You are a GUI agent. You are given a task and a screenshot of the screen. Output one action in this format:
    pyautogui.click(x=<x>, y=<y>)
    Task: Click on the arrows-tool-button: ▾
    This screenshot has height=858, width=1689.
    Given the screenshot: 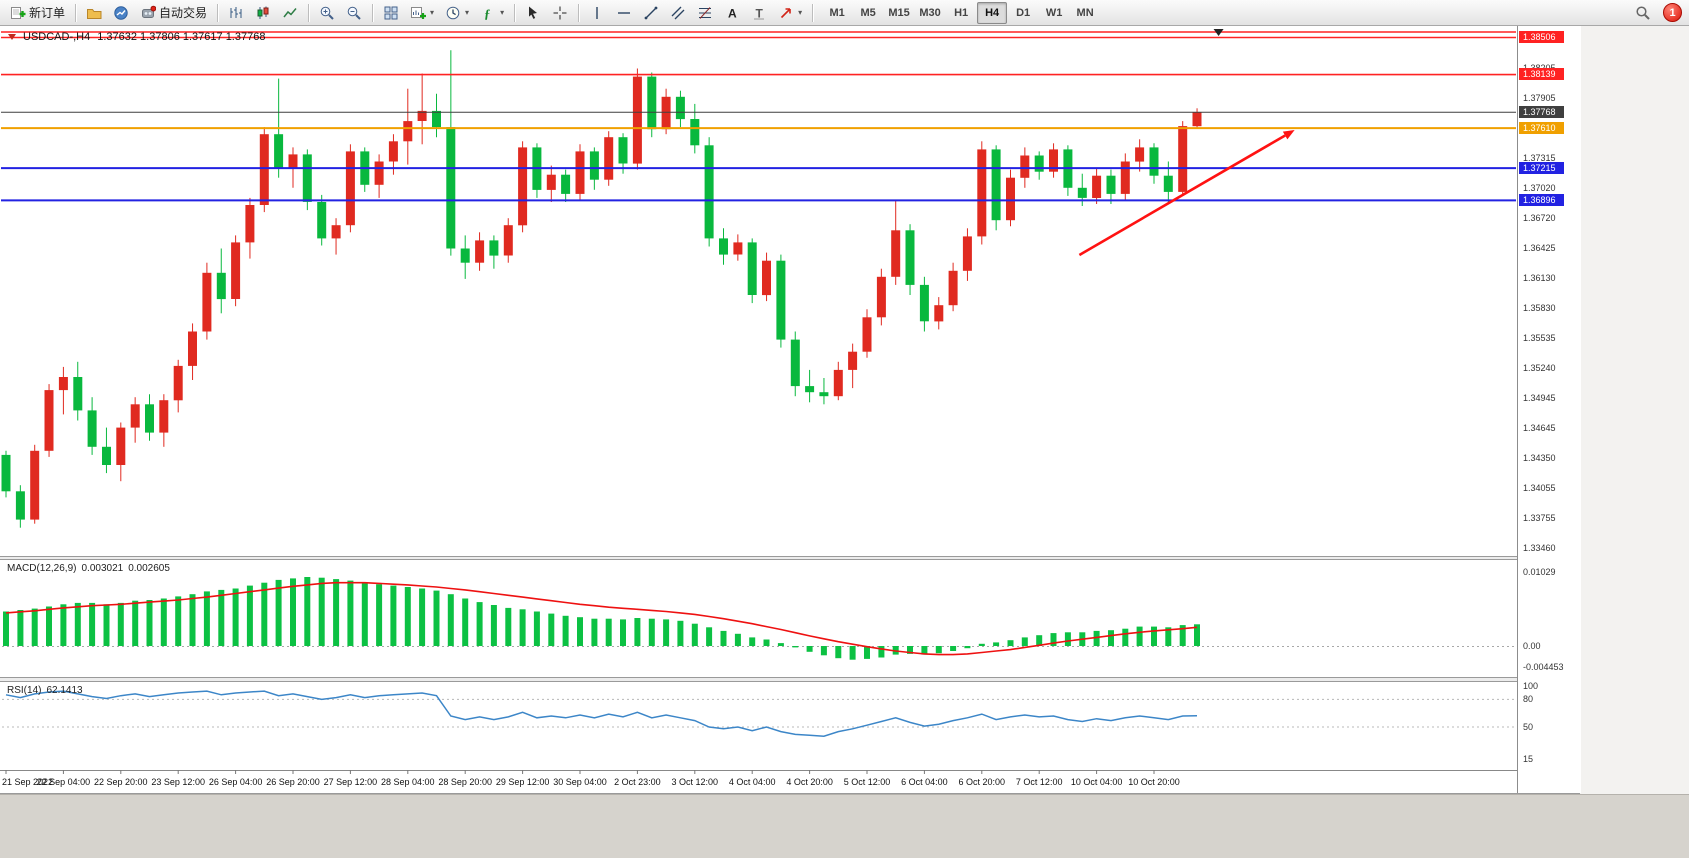 What is the action you would take?
    pyautogui.click(x=790, y=13)
    